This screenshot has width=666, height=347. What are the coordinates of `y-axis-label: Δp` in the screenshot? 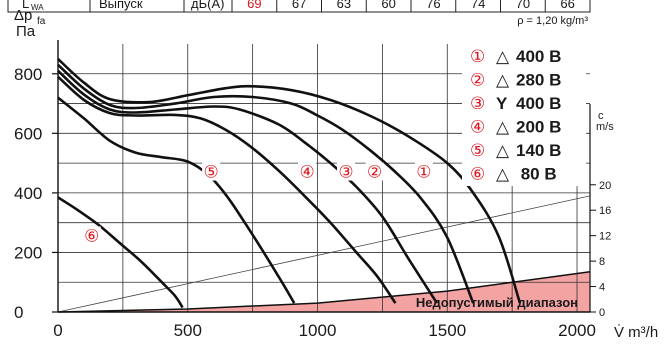 It's located at (23, 15).